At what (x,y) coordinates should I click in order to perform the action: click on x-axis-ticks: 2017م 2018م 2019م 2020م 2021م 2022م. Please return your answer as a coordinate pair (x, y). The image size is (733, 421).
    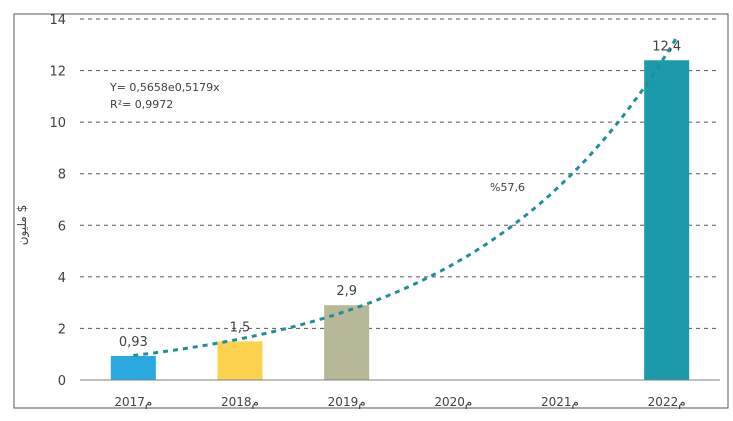
    Looking at the image, I should click on (399, 402).